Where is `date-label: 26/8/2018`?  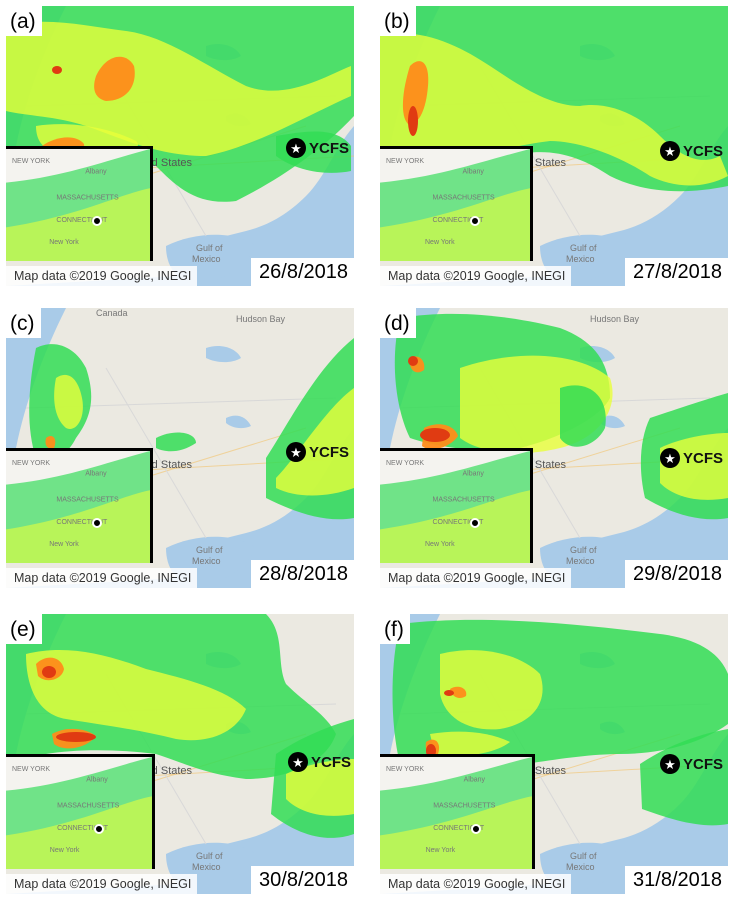 date-label: 26/8/2018 is located at coordinates (302, 272).